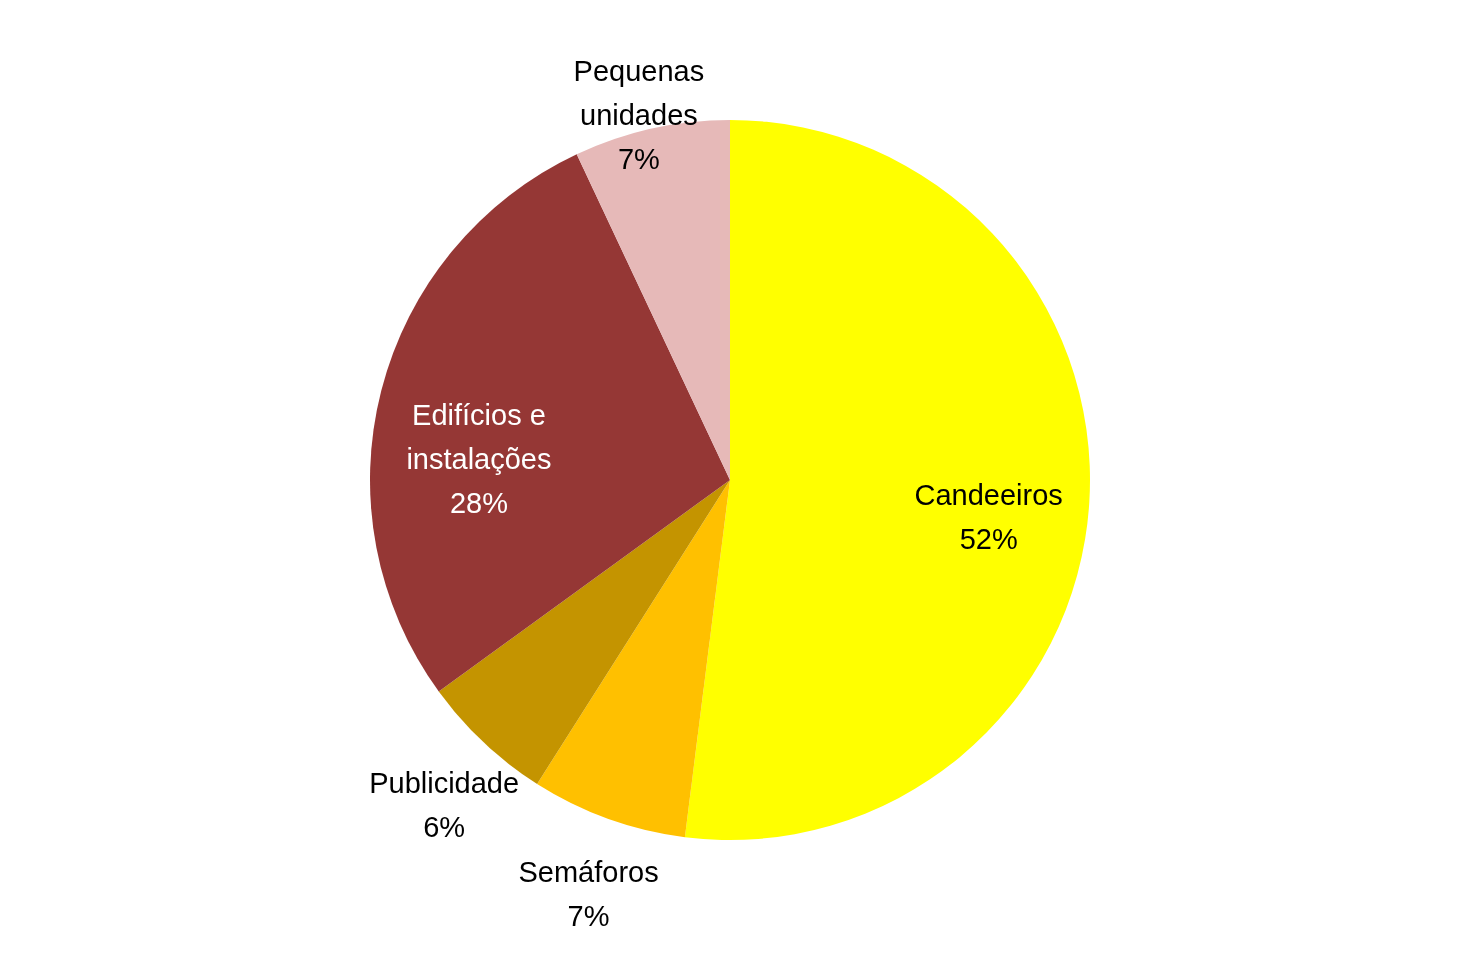  What do you see at coordinates (988, 495) in the screenshot?
I see `slice-label: Candeeiros` at bounding box center [988, 495].